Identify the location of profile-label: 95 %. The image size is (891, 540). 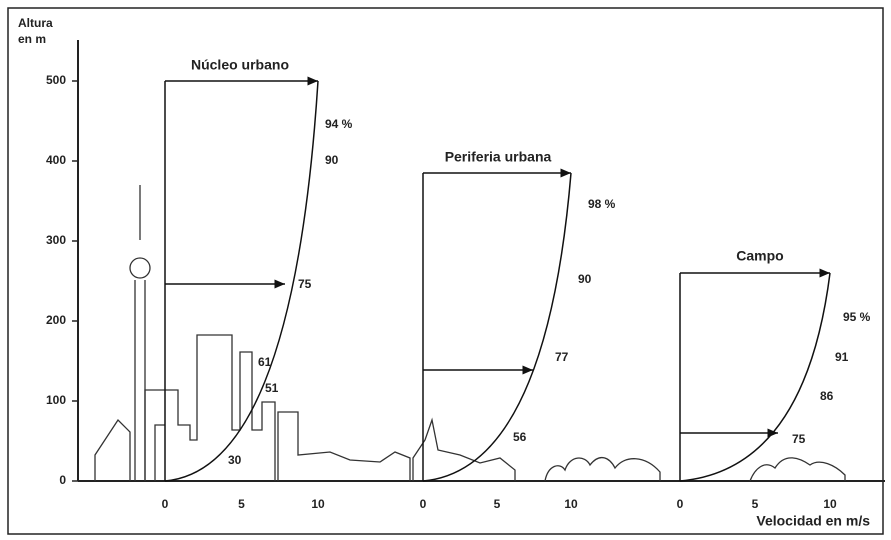
(857, 317).